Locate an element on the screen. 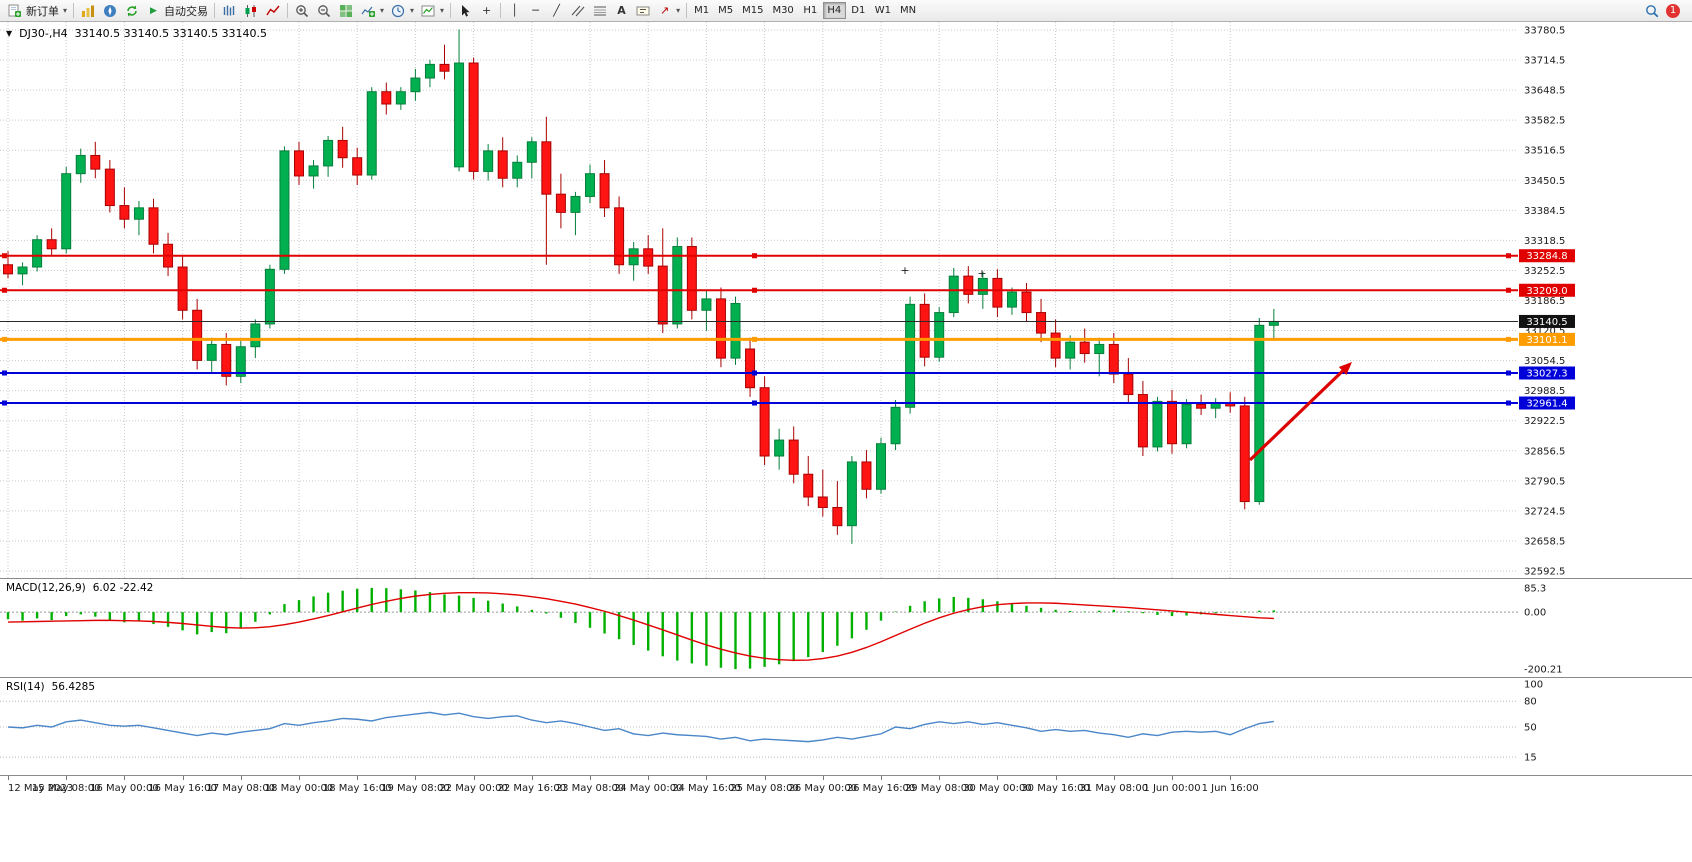 This screenshot has height=862, width=1692. autotrading-label: 自动交易 is located at coordinates (186, 11).